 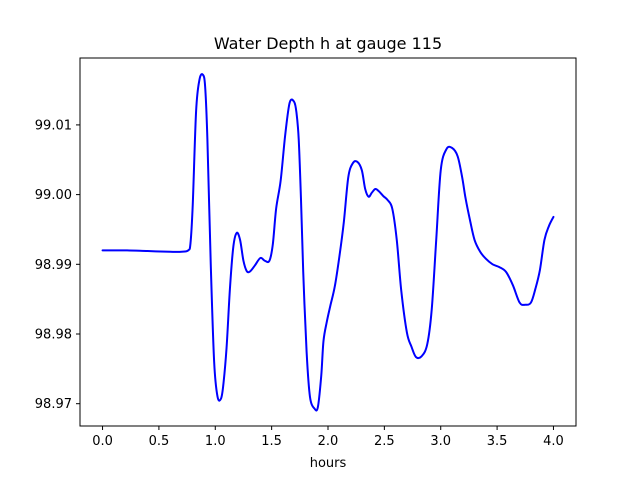 I want to click on x-tick-label: 3.0, so click(x=440, y=441).